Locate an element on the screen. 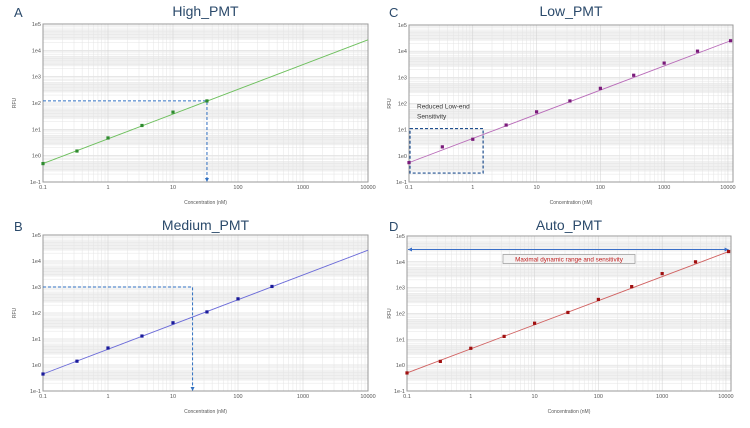 The image size is (750, 428). annotation-text: Reduced Low-end Sensitivity is located at coordinates (443, 112).